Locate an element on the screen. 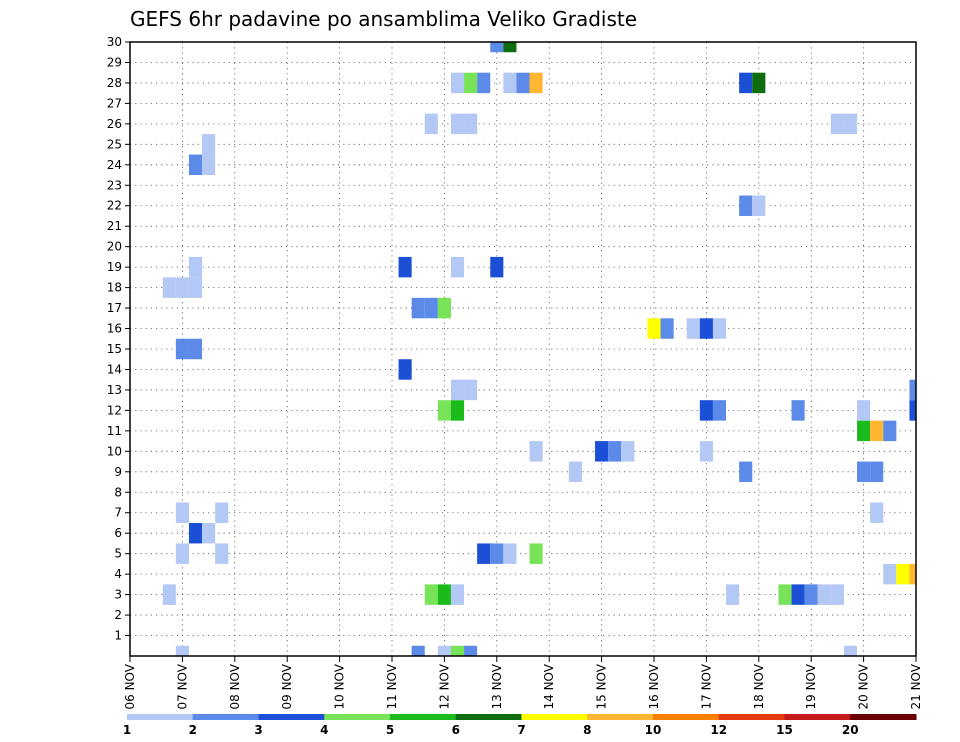 This screenshot has height=742, width=960. y-tick-label: 15 is located at coordinates (114, 349).